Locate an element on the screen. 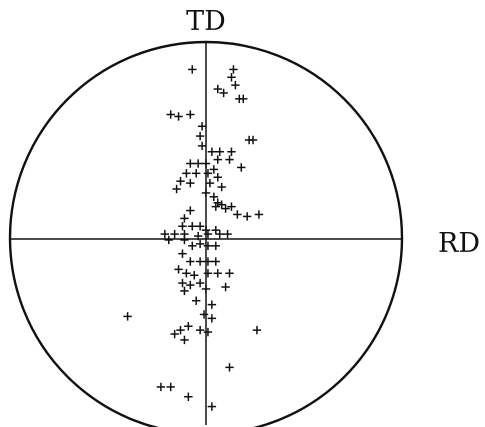 This screenshot has width=485, height=427. label-td: TD is located at coordinates (206, 21).